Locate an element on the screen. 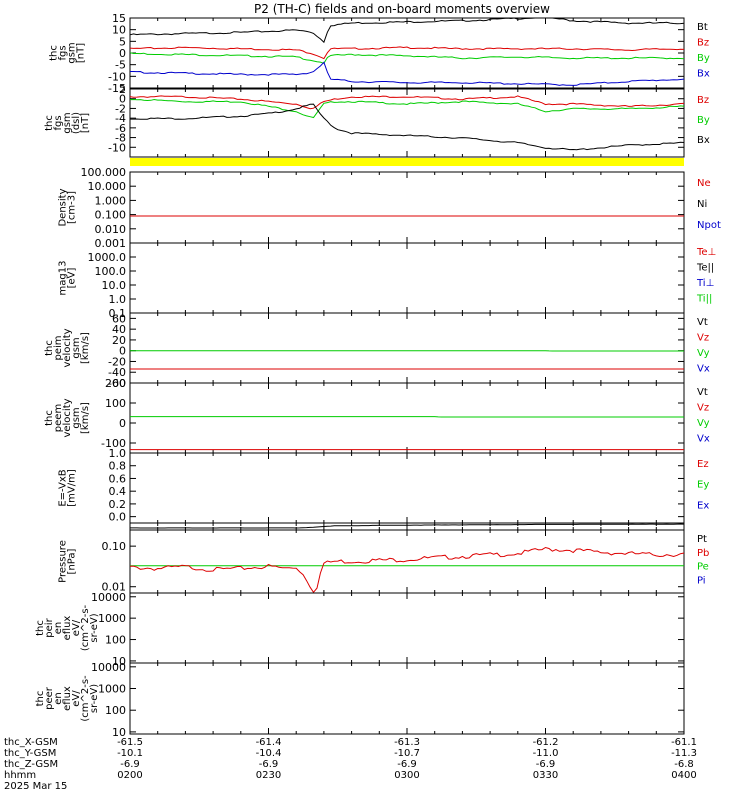 This screenshot has height=800, width=750. legend-pb: Pb is located at coordinates (703, 553).